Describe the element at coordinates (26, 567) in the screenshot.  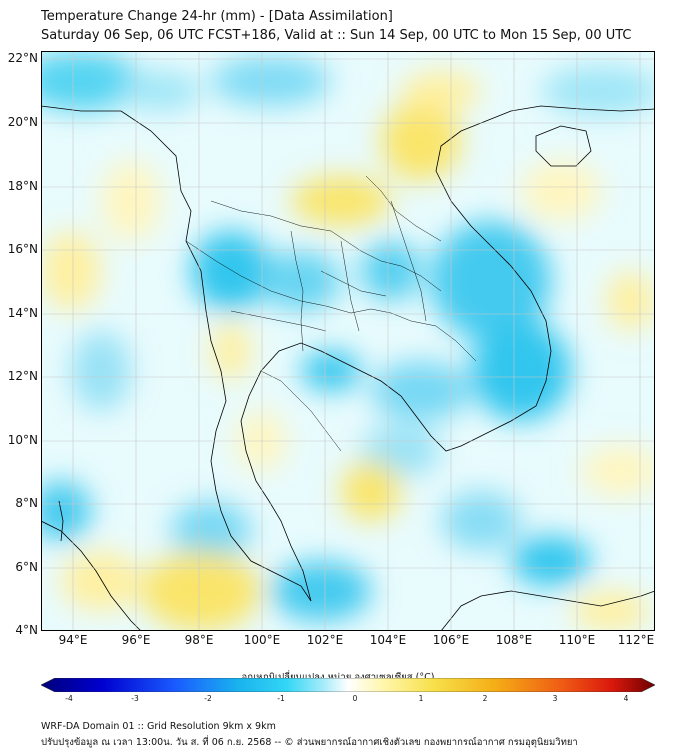
I see `lat-label-6n: 6°N` at that location.